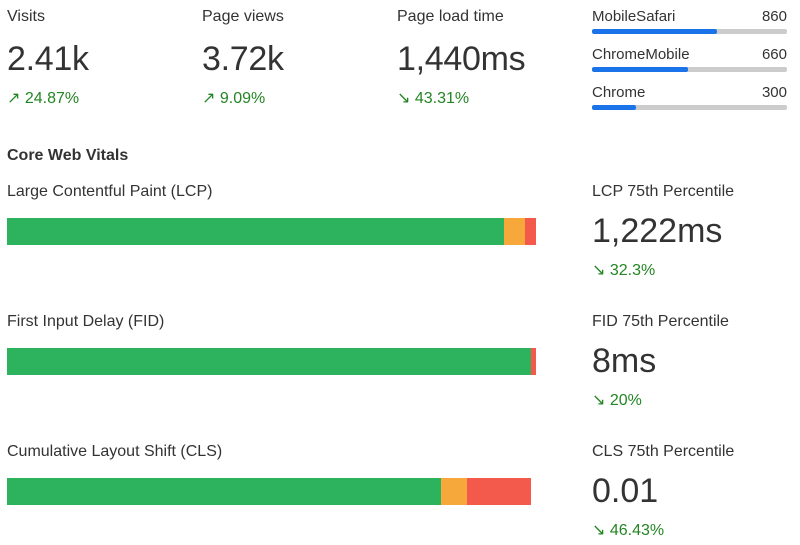  Describe the element at coordinates (234, 98) in the screenshot. I see `metric-page-views-change: ↗ 9.09%` at that location.